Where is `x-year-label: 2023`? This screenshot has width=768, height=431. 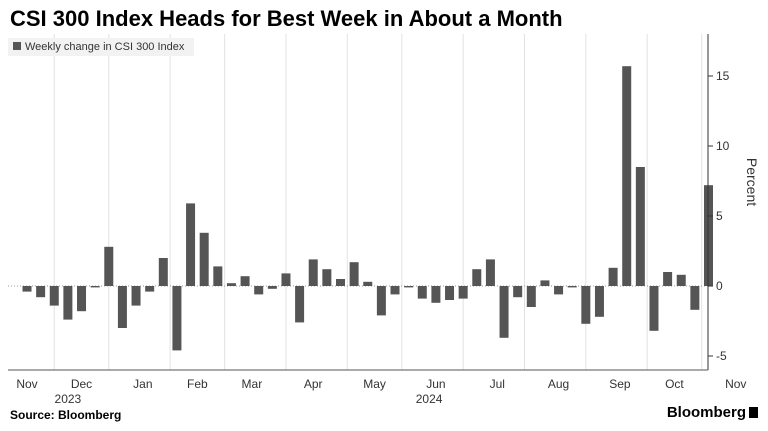 x-year-label: 2023 is located at coordinates (68, 399).